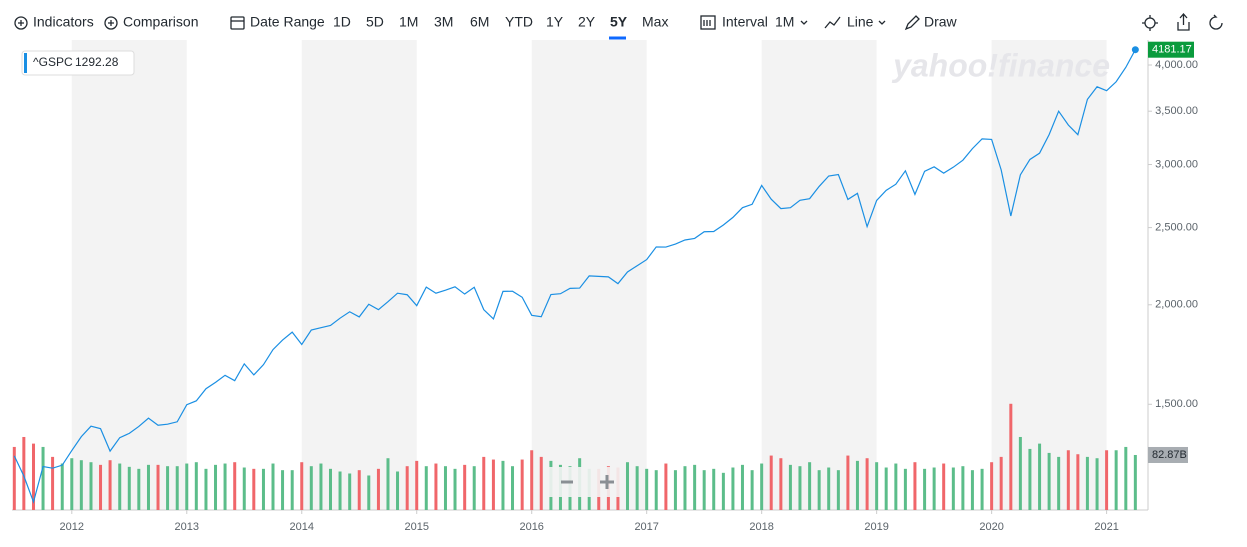 The height and width of the screenshot is (547, 1247). What do you see at coordinates (607, 482) in the screenshot?
I see `zoom-in` at bounding box center [607, 482].